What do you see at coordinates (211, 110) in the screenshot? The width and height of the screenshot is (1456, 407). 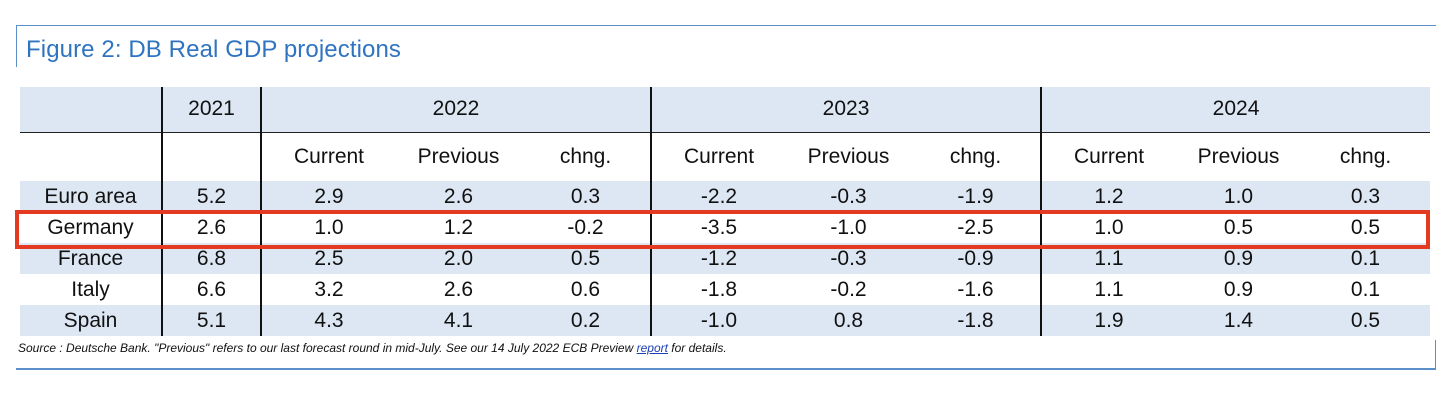 I see `year-header-2021: 2021` at bounding box center [211, 110].